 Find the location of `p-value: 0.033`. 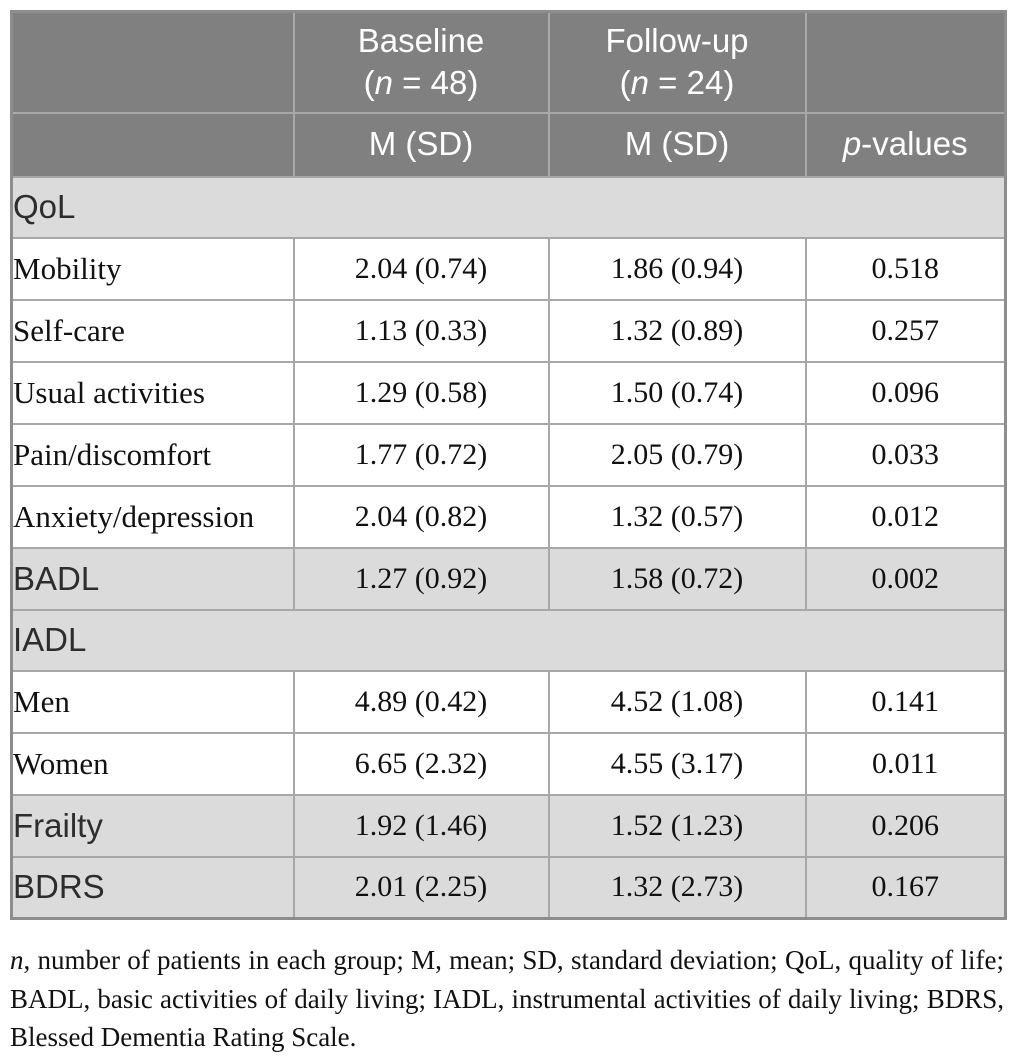

p-value: 0.033 is located at coordinates (905, 454).